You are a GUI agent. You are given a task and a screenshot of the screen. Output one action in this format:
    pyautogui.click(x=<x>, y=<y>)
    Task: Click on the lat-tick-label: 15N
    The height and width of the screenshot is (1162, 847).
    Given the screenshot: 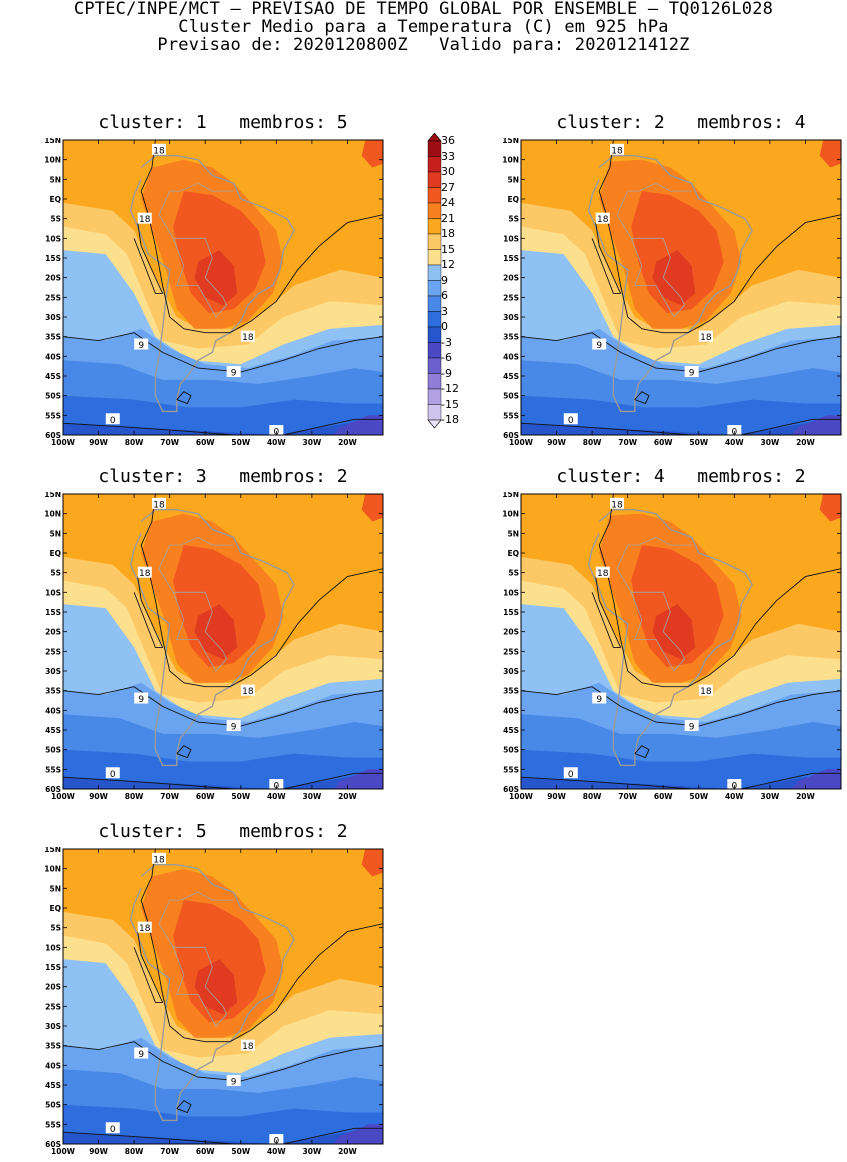 What is the action you would take?
    pyautogui.click(x=52, y=141)
    